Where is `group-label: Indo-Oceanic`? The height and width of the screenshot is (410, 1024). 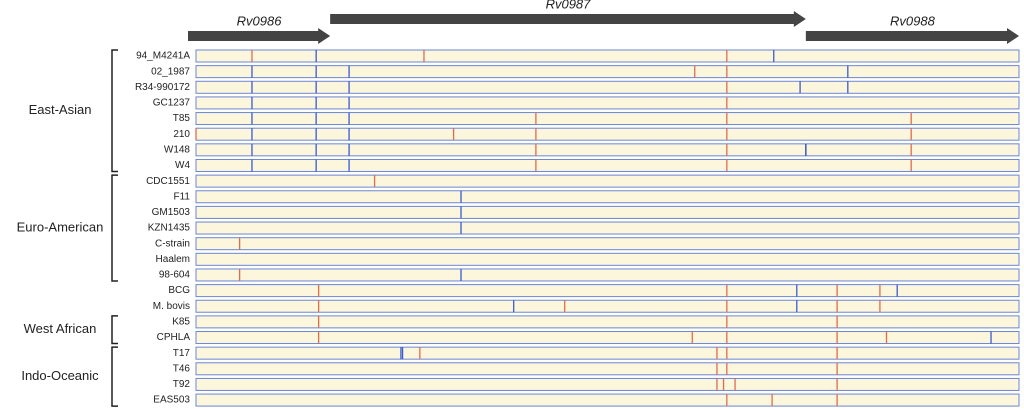 group-label: Indo-Oceanic is located at coordinates (60, 375).